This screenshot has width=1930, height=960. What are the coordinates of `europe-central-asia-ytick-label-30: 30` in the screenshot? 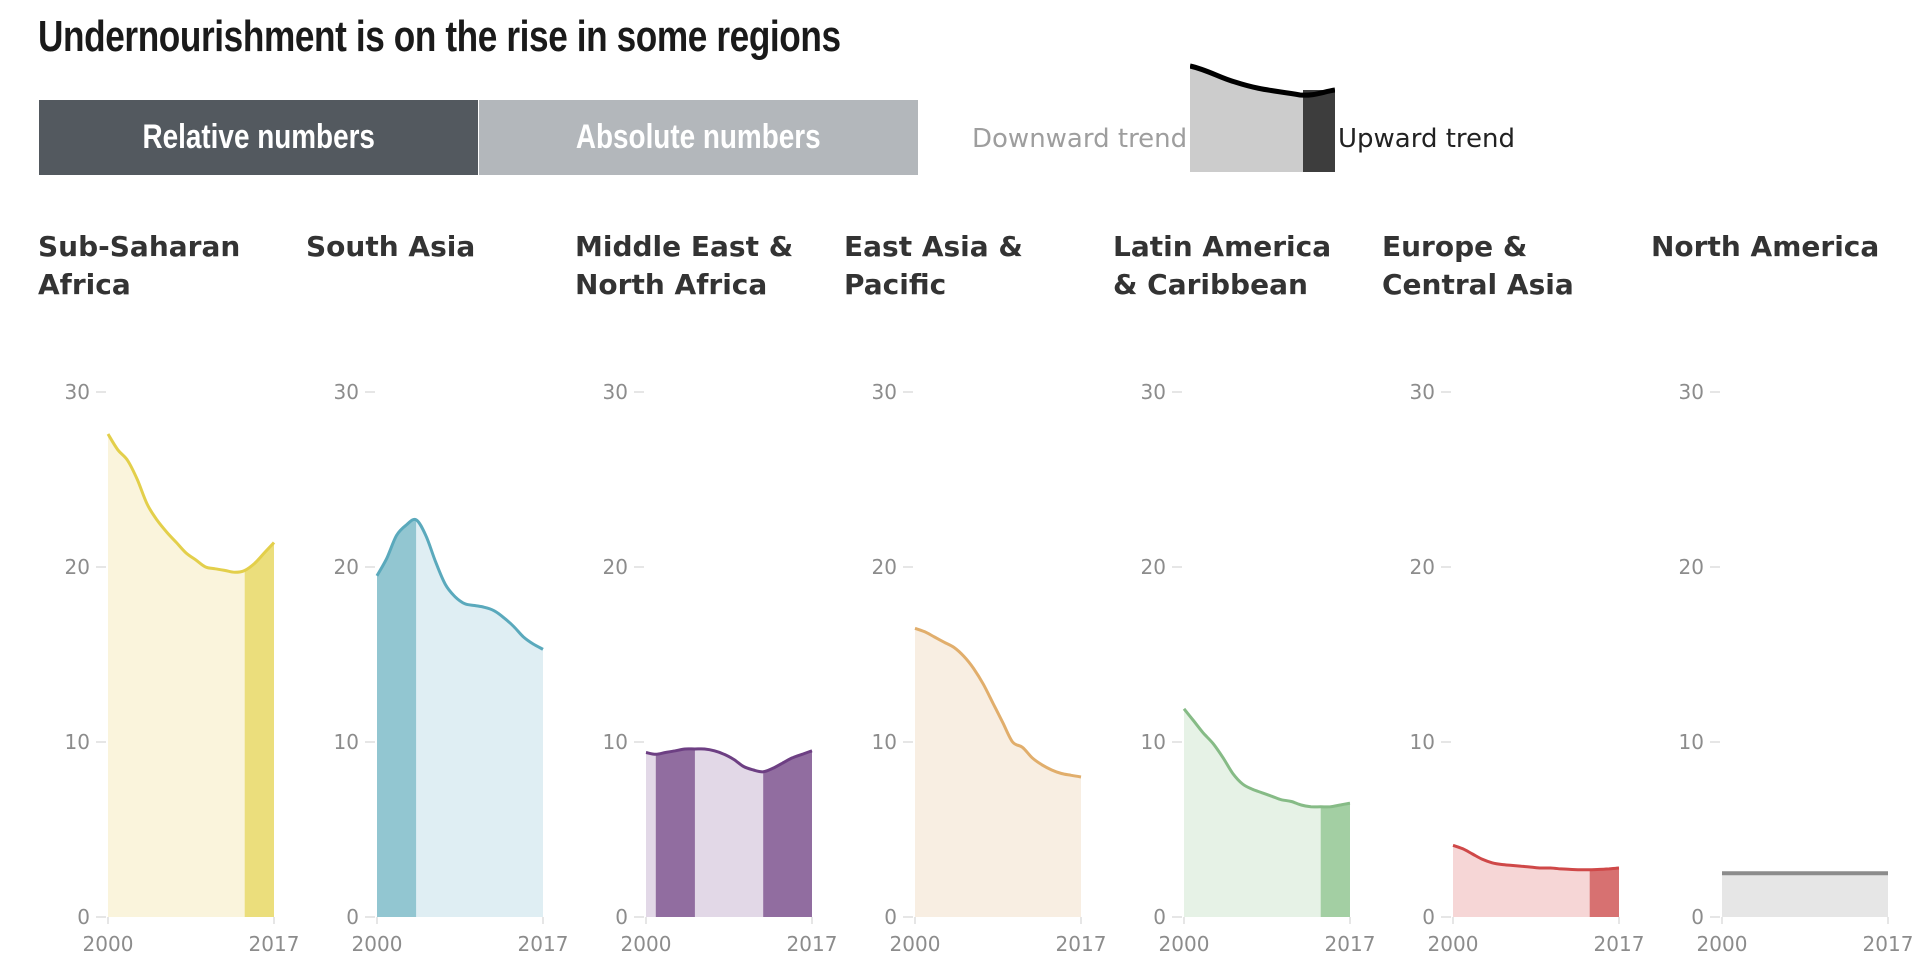 It's located at (1422, 392).